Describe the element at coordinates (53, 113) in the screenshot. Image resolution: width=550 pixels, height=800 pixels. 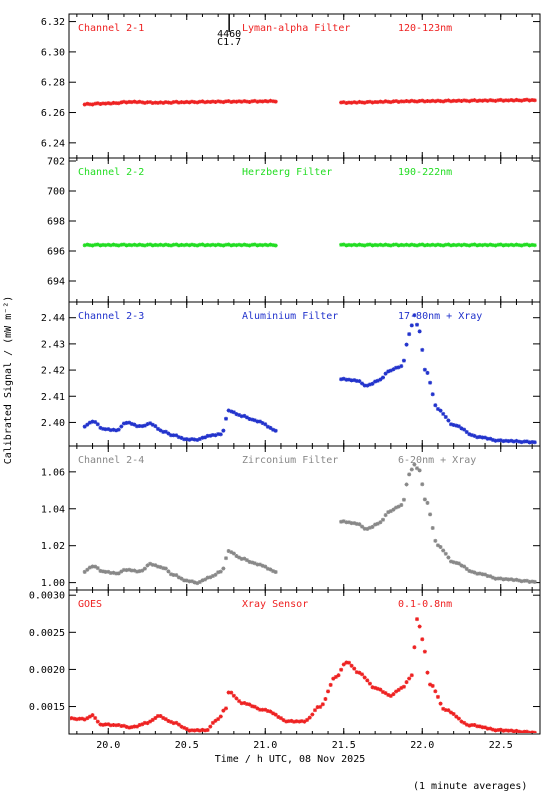
I see `y-tick-label: 6.26` at that location.